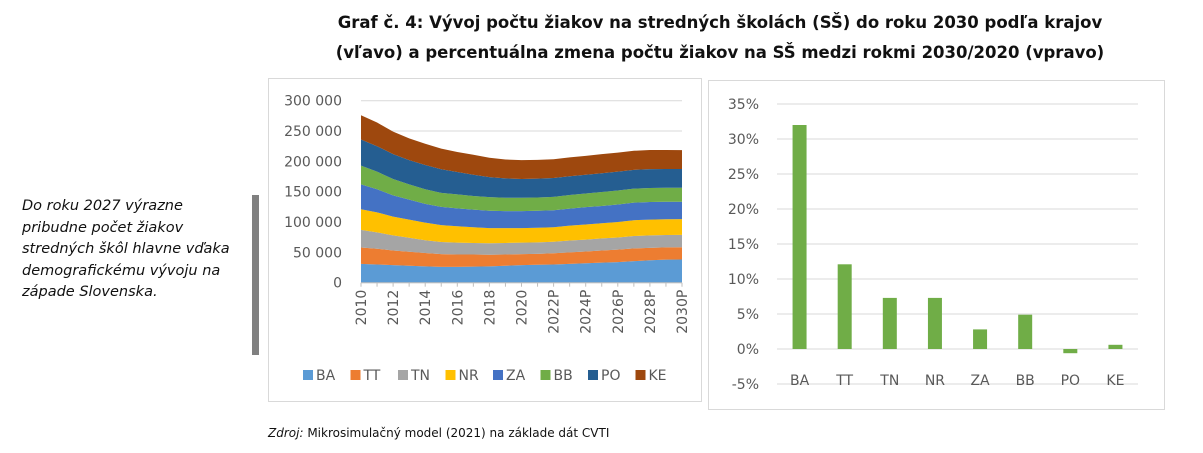  Describe the element at coordinates (651, 312) in the screenshot. I see `x-tick-label: 2028P` at that location.